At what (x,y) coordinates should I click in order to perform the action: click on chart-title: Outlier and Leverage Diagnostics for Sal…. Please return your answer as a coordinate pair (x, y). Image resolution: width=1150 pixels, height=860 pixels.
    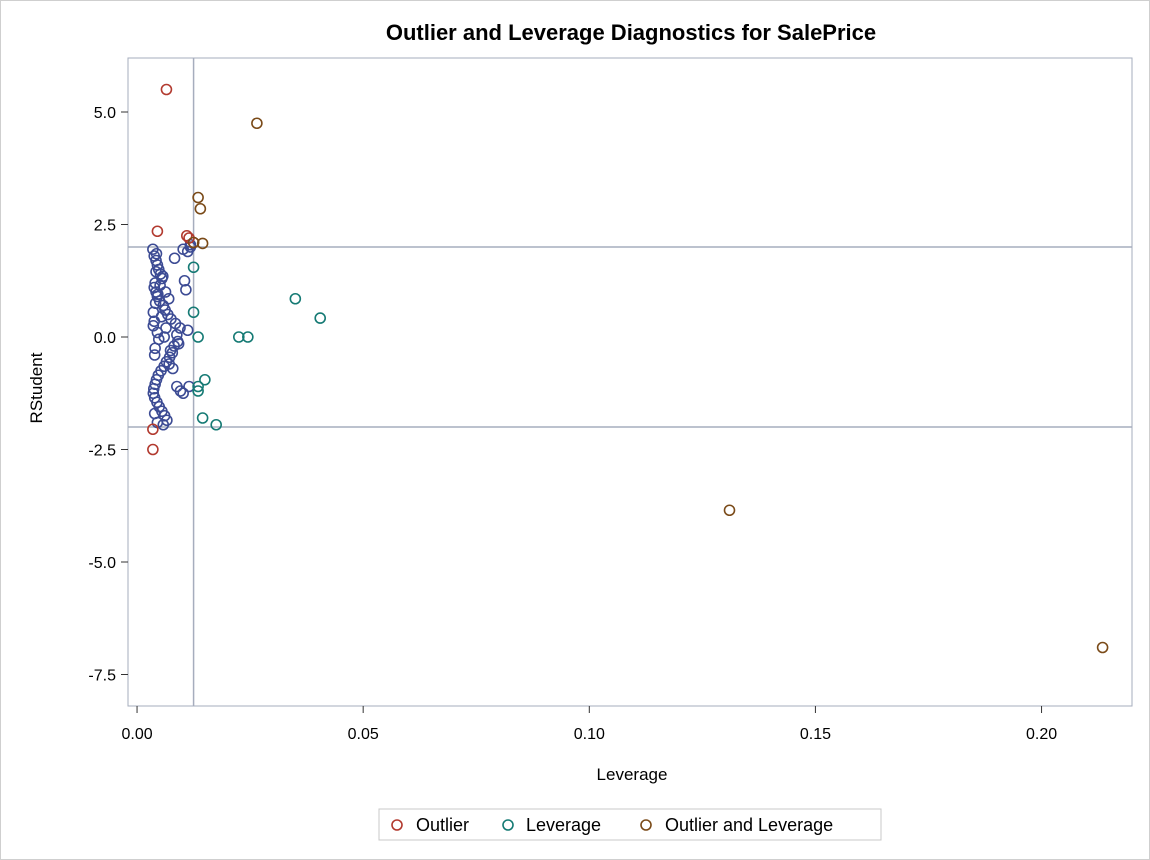
    Looking at the image, I should click on (631, 32).